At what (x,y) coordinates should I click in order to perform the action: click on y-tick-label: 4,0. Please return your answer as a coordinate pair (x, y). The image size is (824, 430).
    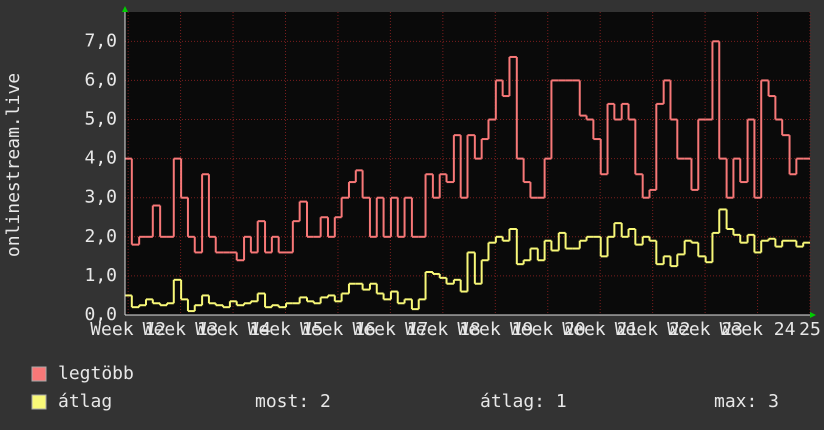
    Looking at the image, I should click on (100, 158).